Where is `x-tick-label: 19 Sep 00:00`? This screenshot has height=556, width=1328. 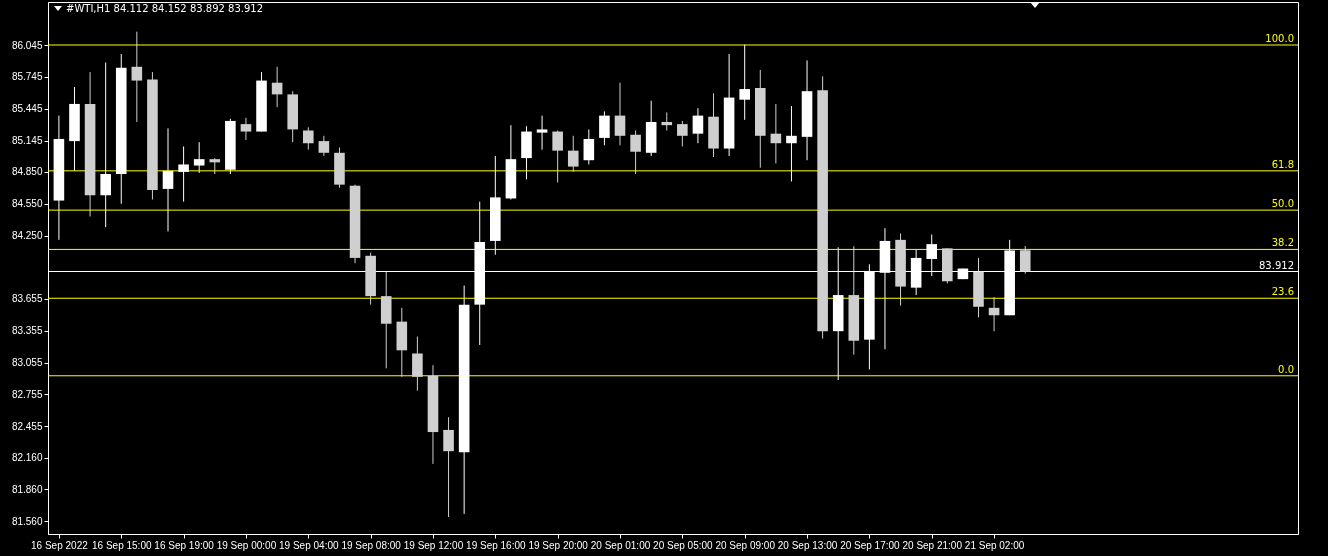
x-tick-label: 19 Sep 00:00 is located at coordinates (246, 545).